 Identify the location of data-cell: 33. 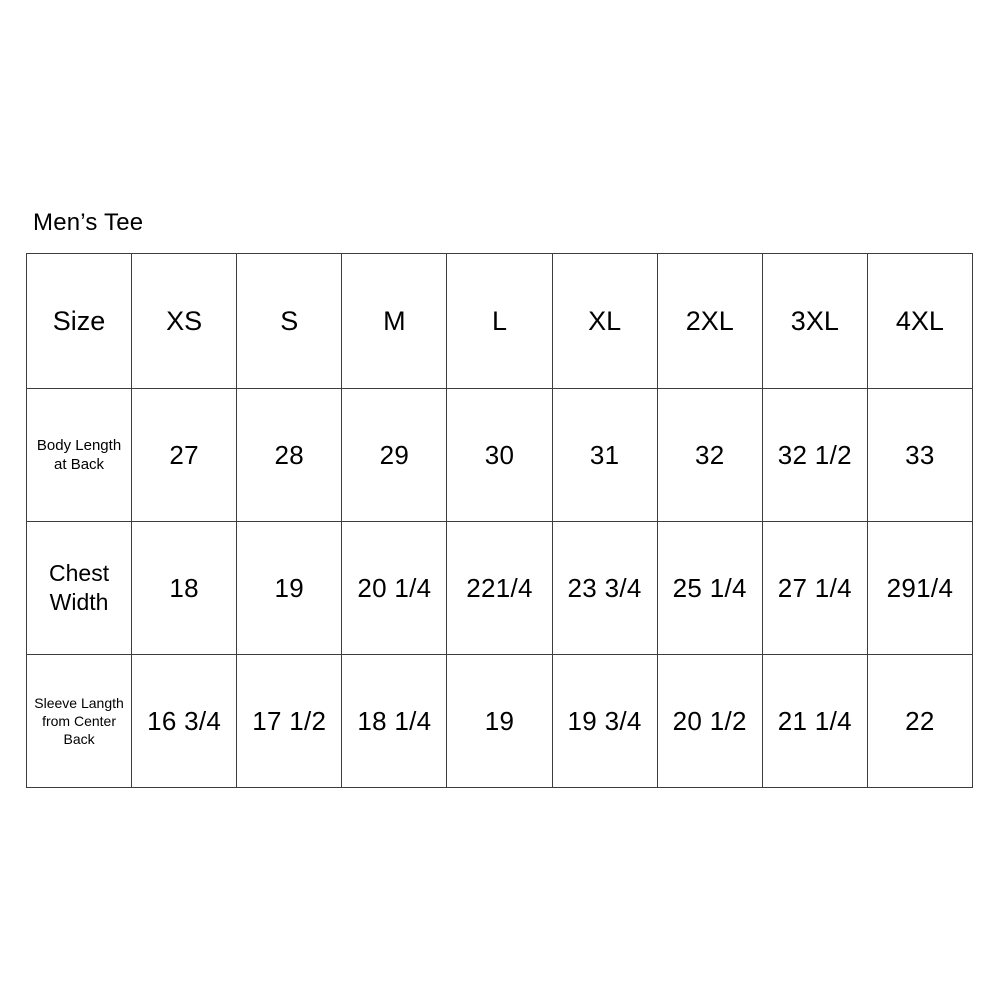
(920, 455).